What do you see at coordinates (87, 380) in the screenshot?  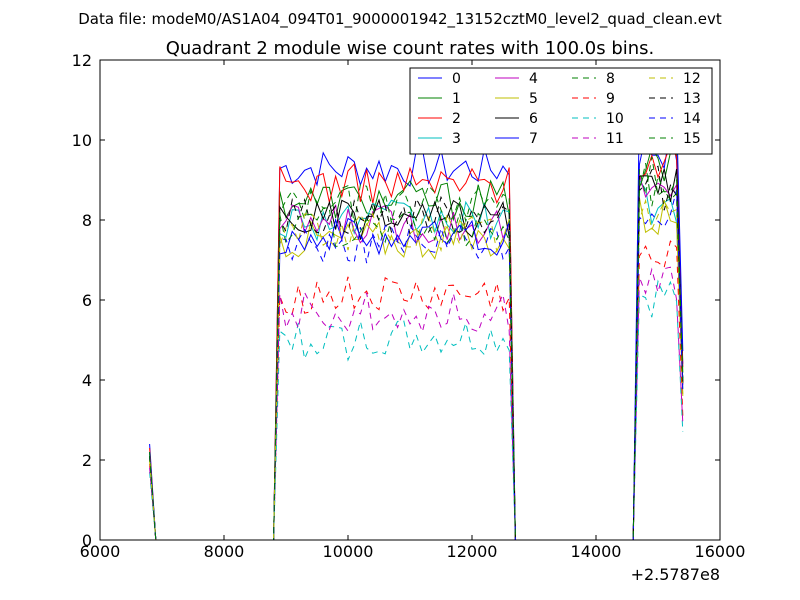 I see `y-tick-label: 4` at bounding box center [87, 380].